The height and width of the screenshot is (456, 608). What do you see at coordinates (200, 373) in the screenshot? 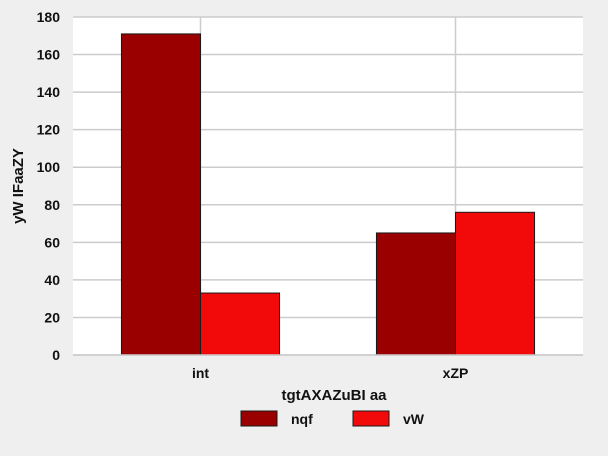
I see `x-tick-label: int` at bounding box center [200, 373].